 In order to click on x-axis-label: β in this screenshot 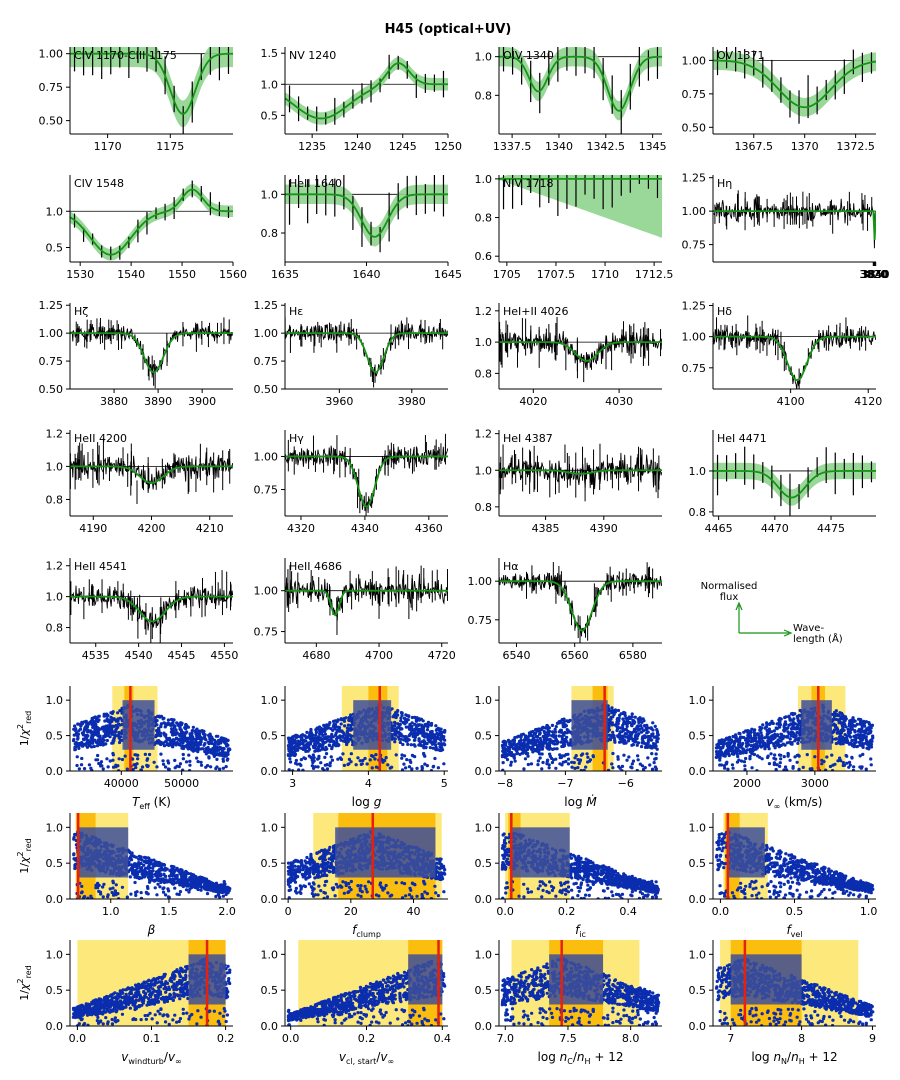, I will do `click(151, 930)`.